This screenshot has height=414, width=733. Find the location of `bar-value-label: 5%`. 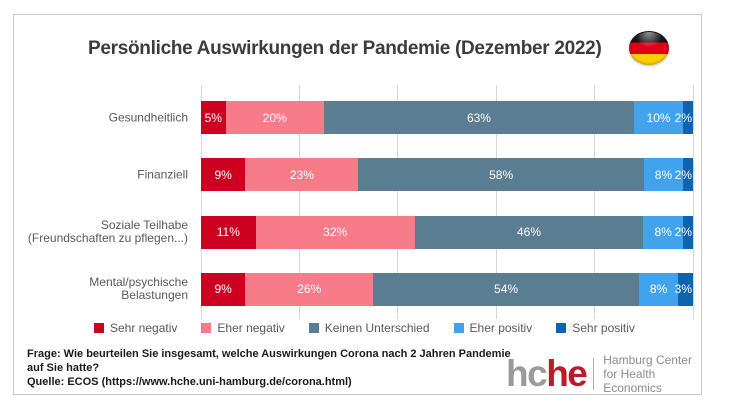

bar-value-label: 5% is located at coordinates (213, 117).